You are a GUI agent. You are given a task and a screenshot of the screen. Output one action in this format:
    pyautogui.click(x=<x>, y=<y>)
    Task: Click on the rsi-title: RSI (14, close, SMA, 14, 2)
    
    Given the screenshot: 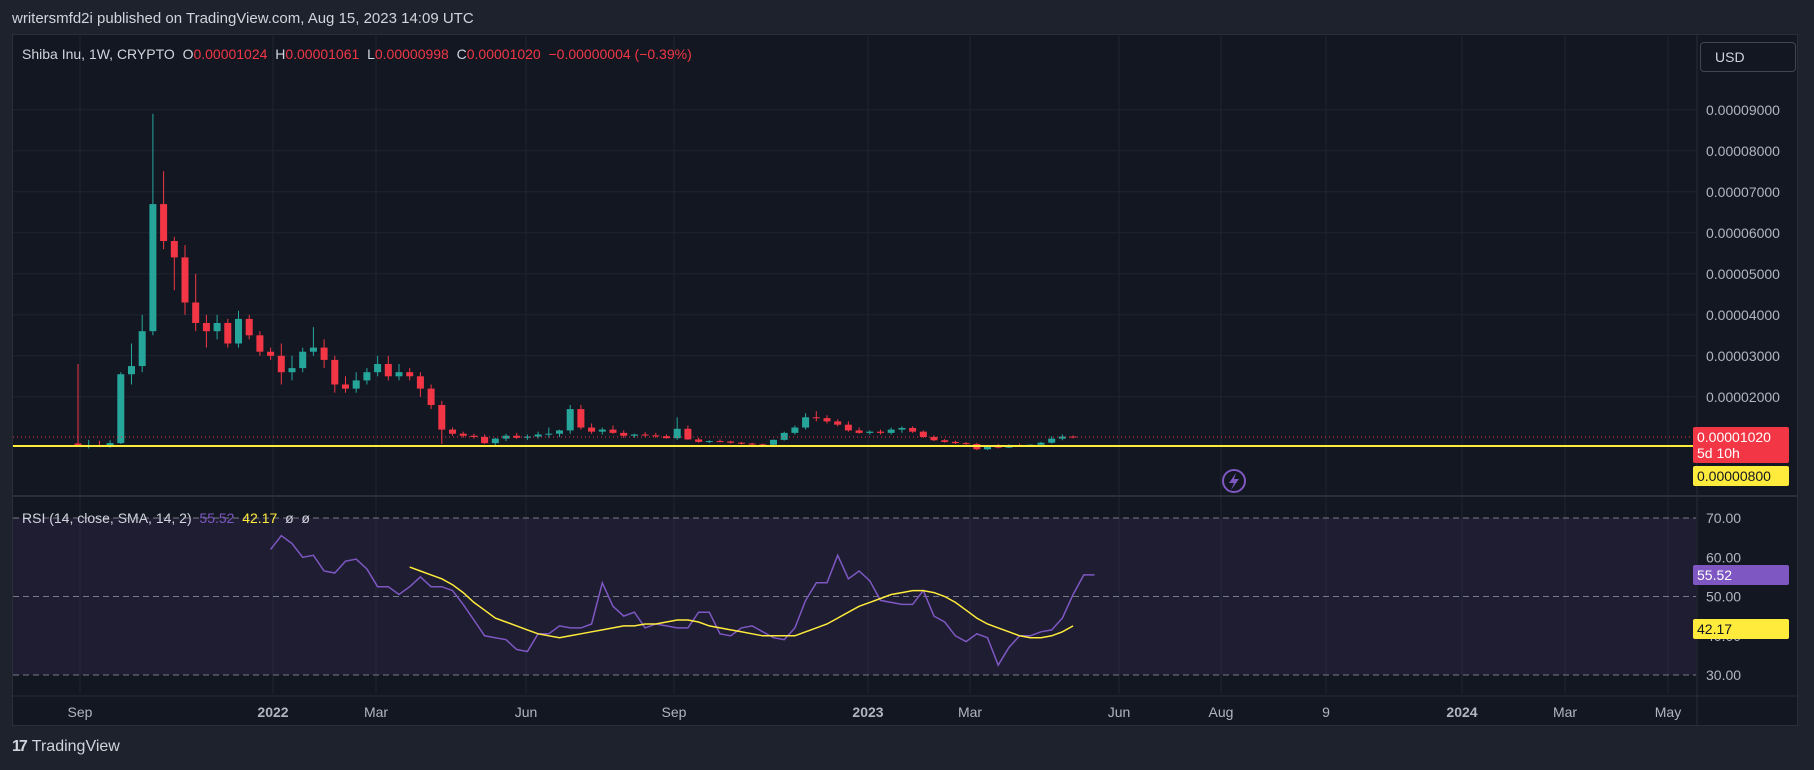 What is the action you would take?
    pyautogui.click(x=107, y=518)
    